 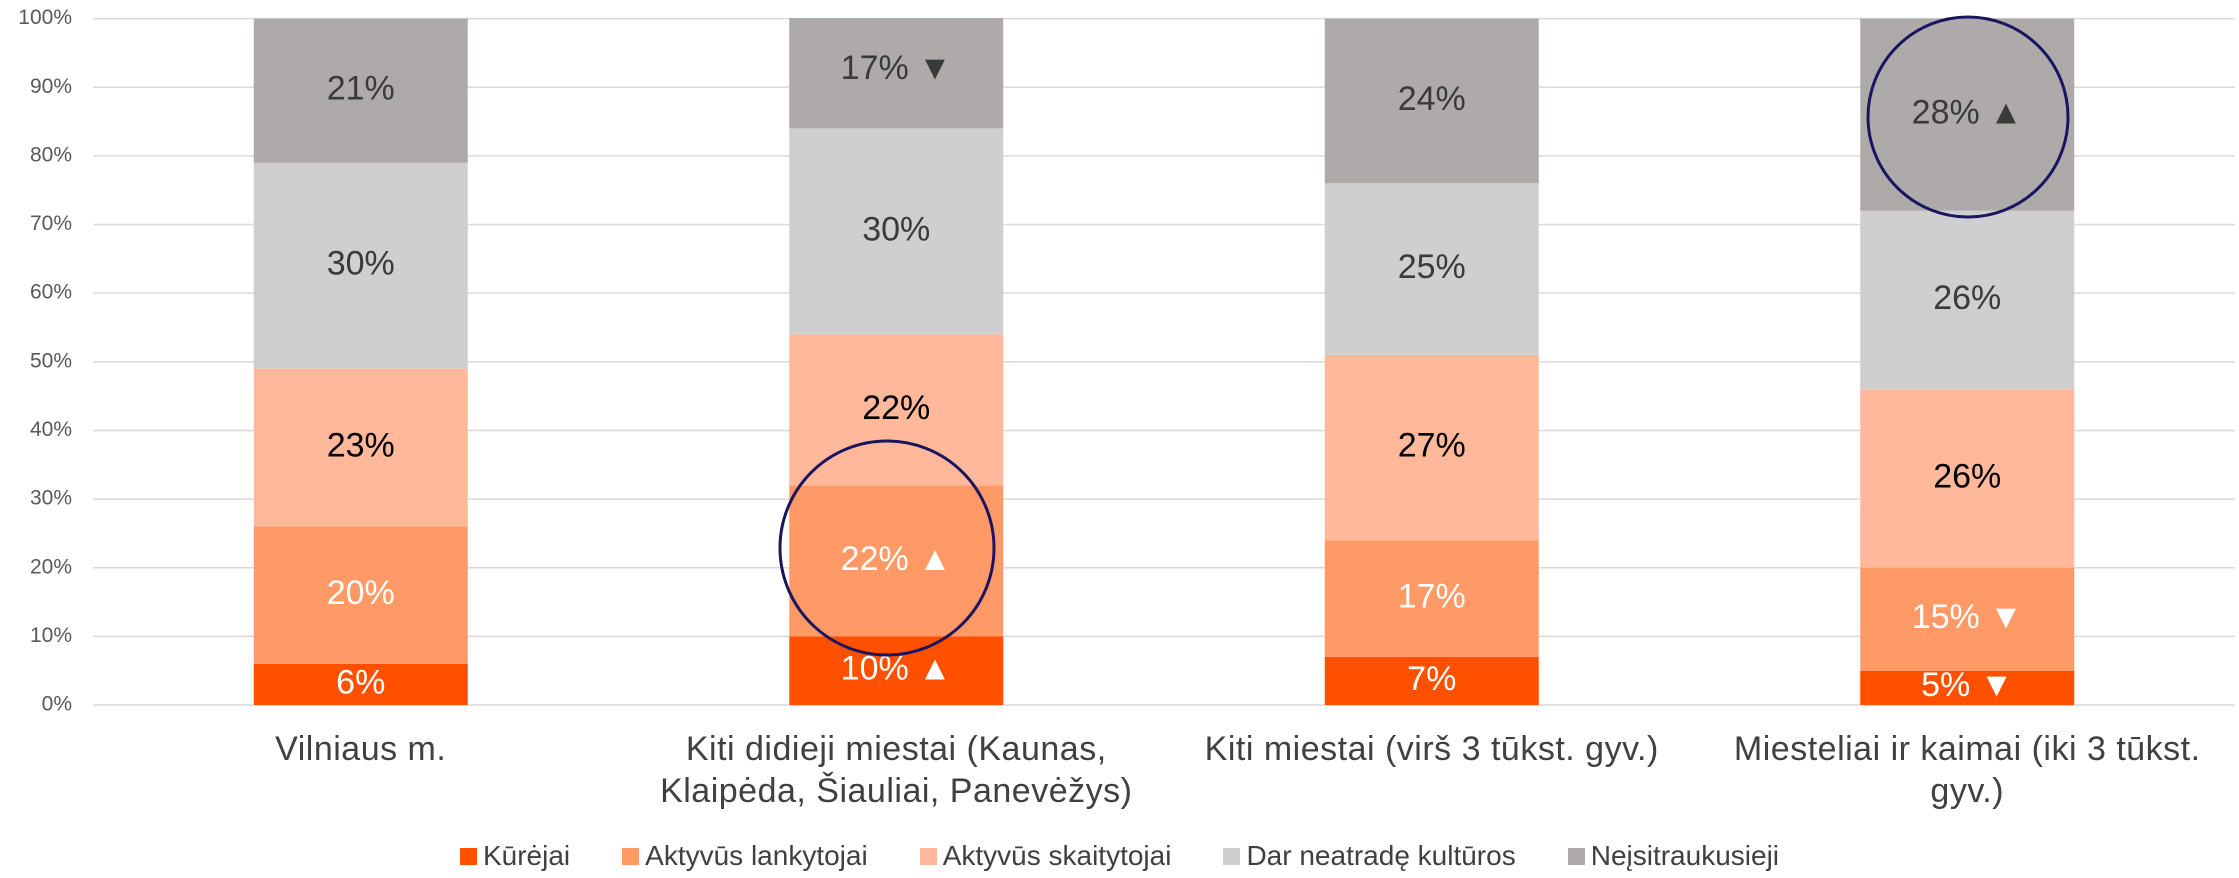 I want to click on data-label: 17% ▼, so click(x=896, y=68).